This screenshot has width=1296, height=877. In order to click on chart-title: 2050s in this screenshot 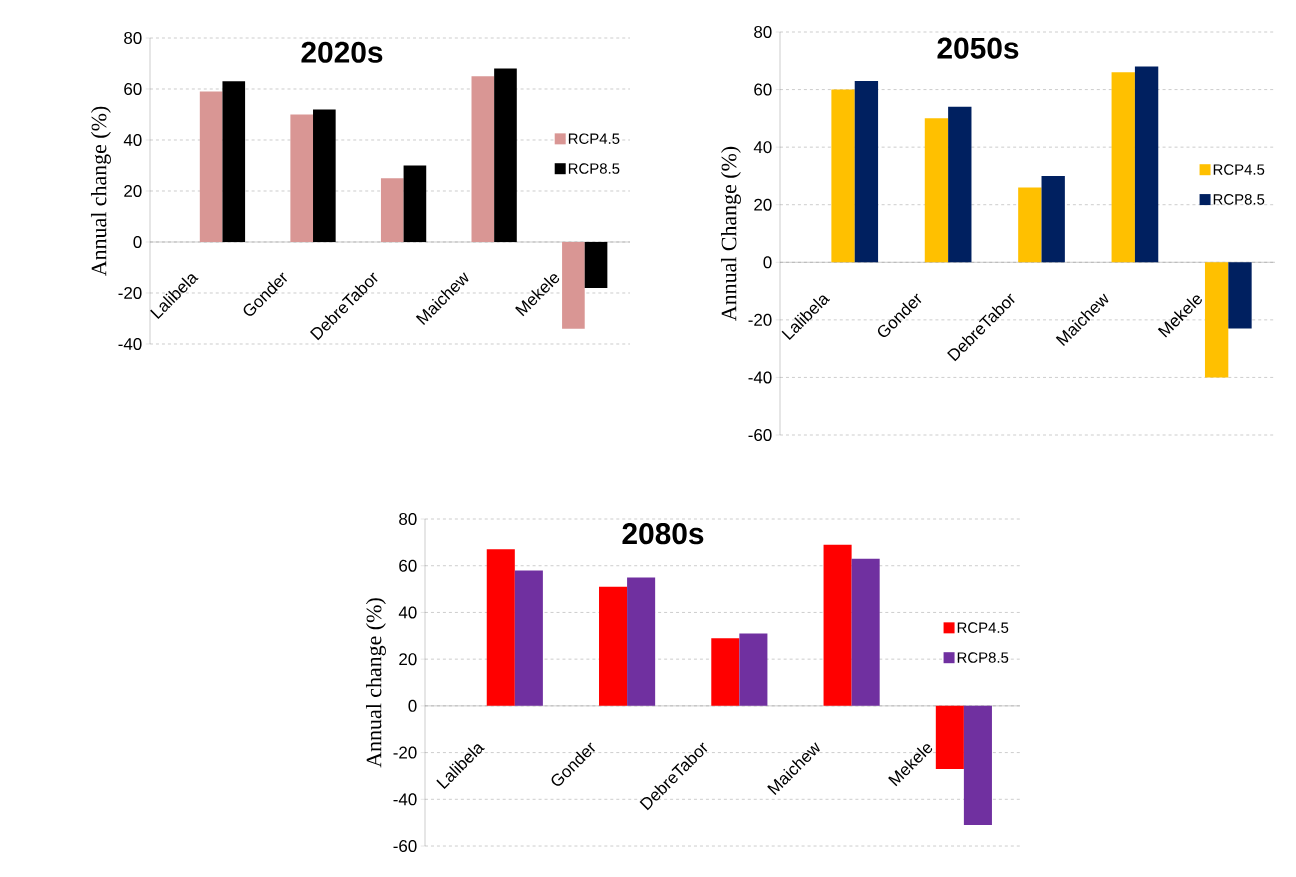, I will do `click(978, 48)`.